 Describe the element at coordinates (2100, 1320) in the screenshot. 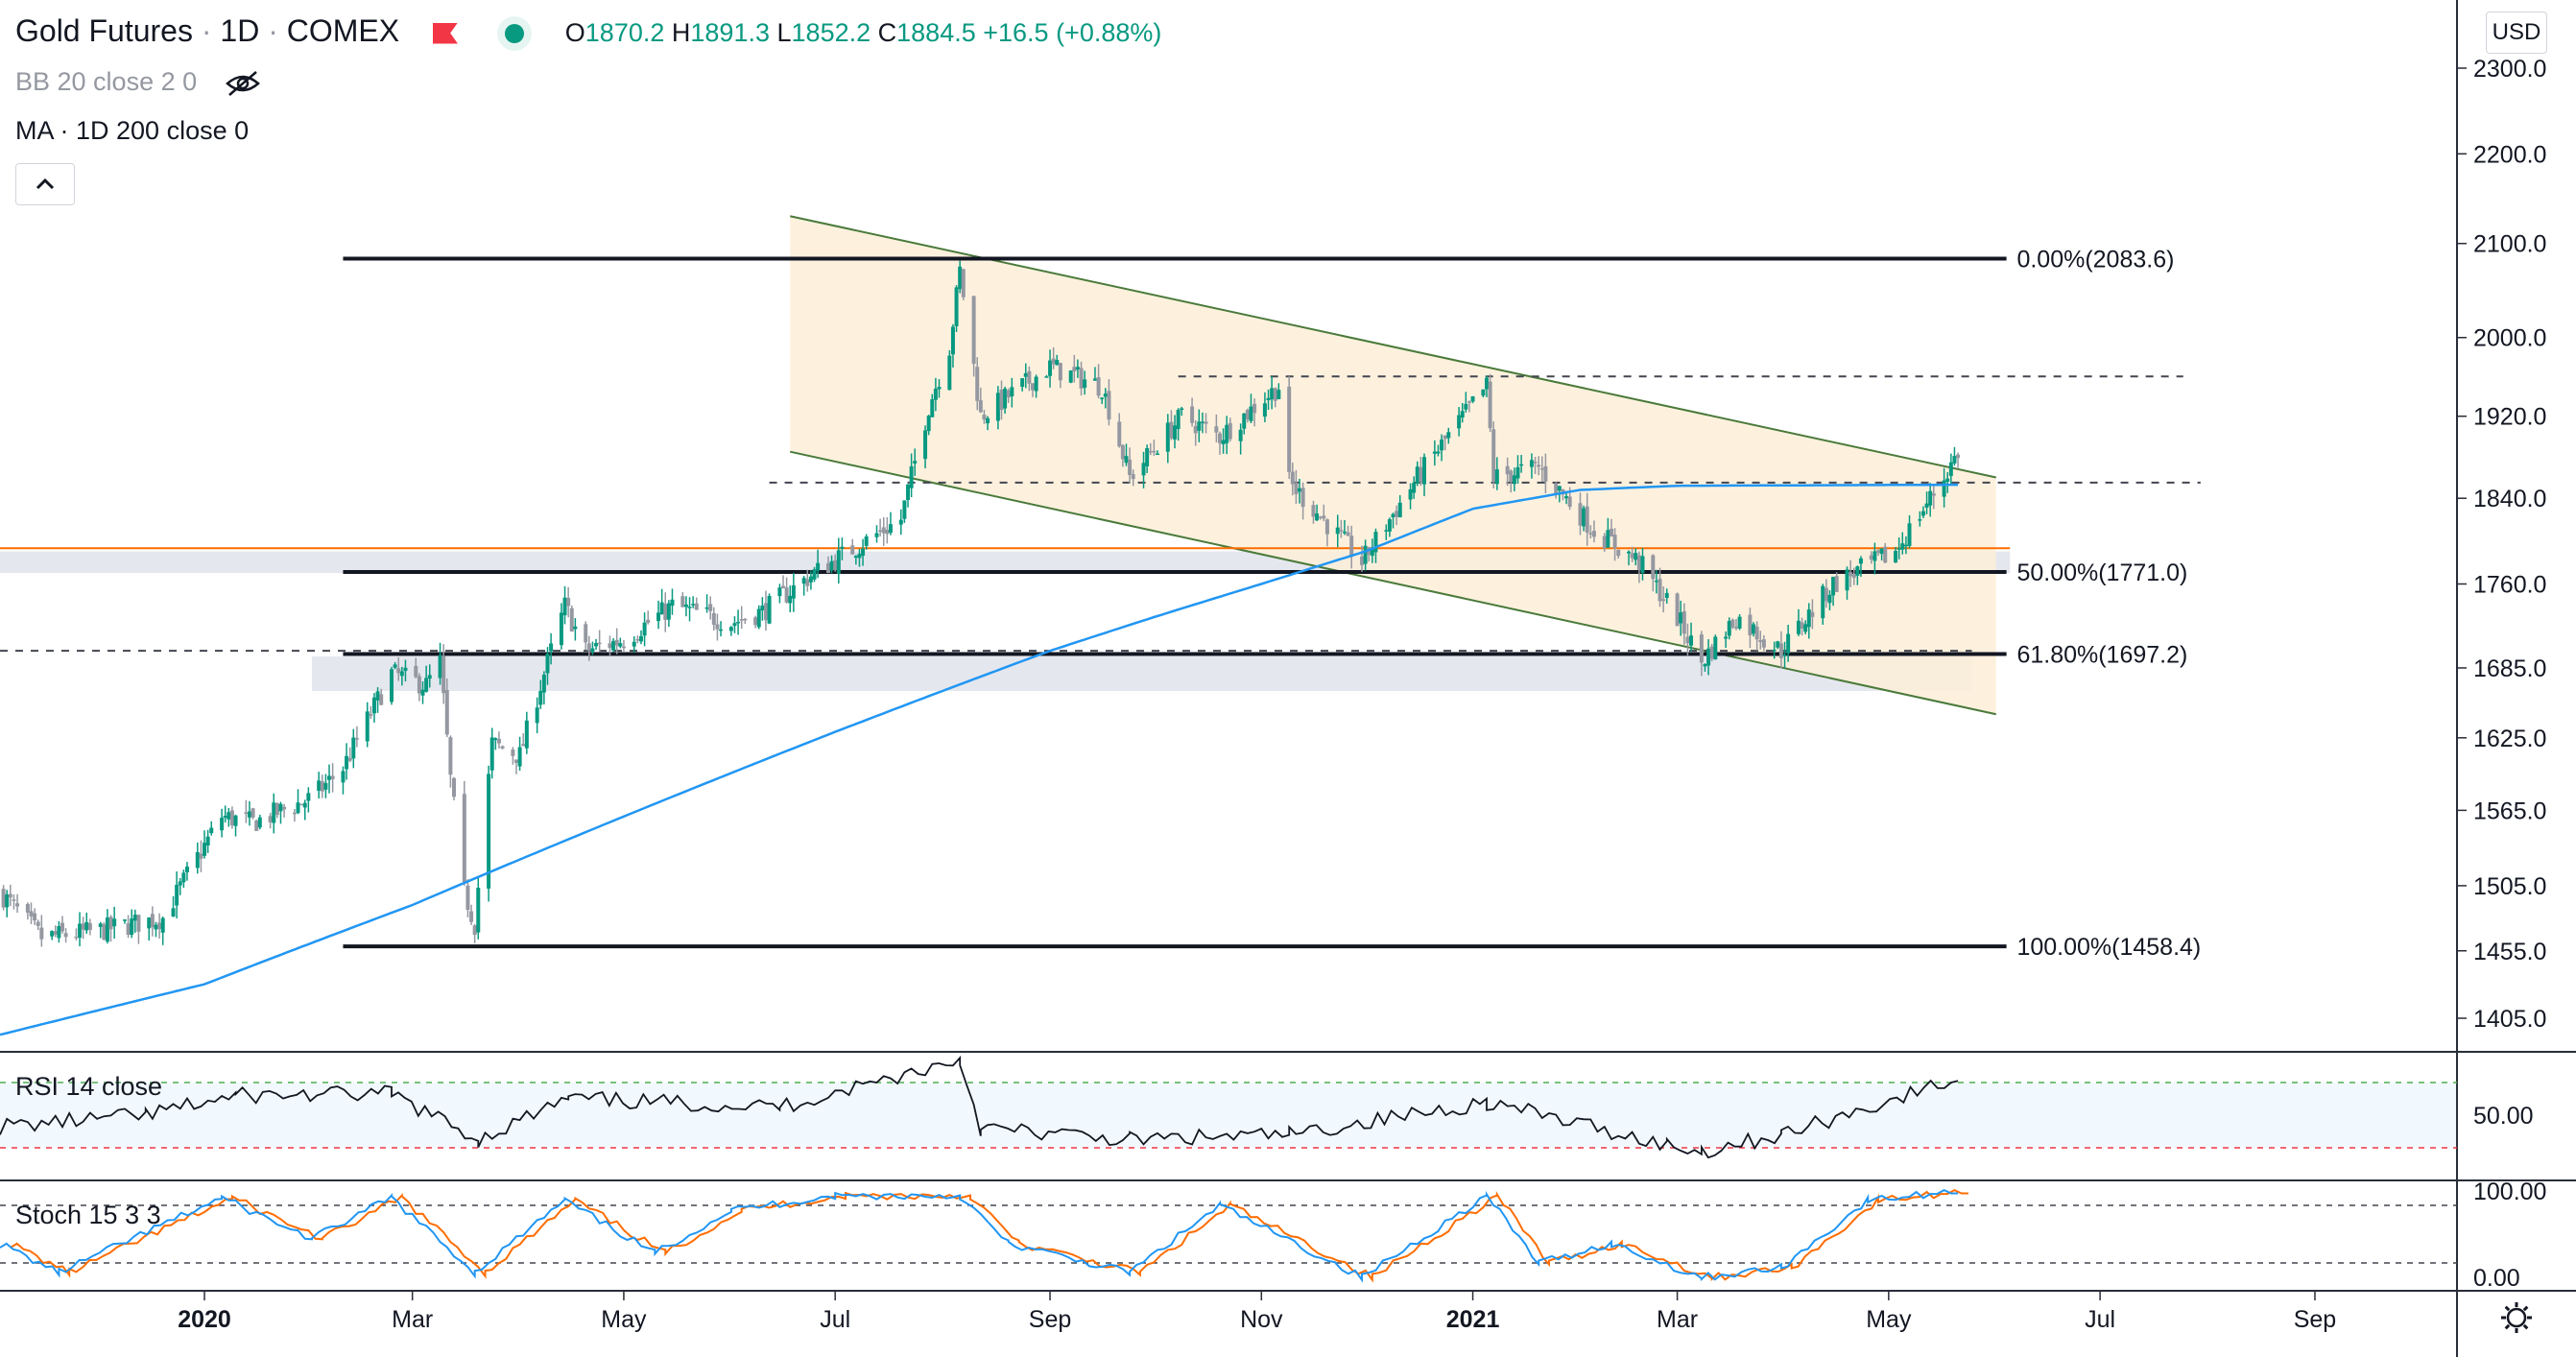

I see `time-tick-label: Jul` at that location.